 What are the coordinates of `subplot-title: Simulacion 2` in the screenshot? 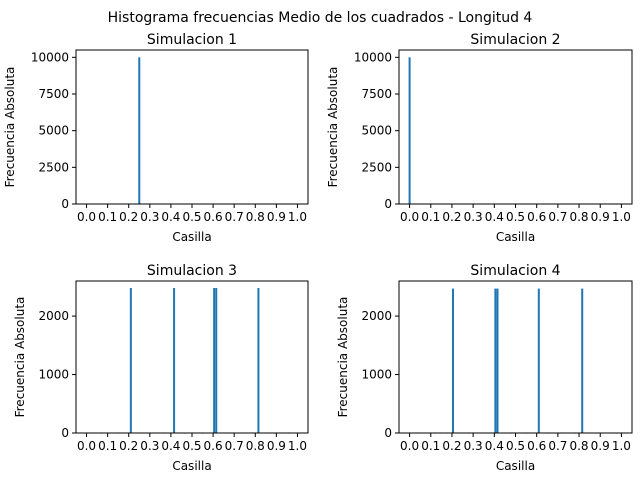 It's located at (515, 40).